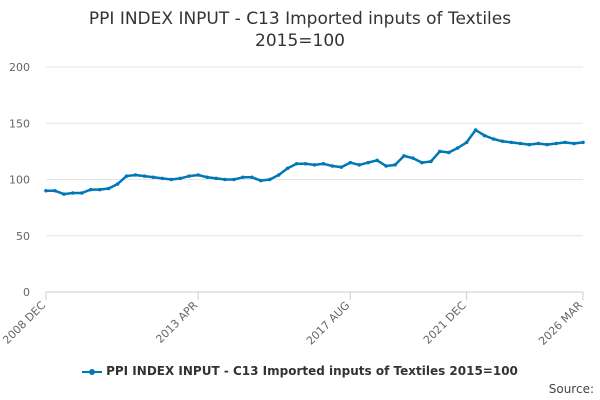 This screenshot has width=600, height=400. Describe the element at coordinates (560, 323) in the screenshot. I see `x-tick-label: 2026 MAR` at that location.